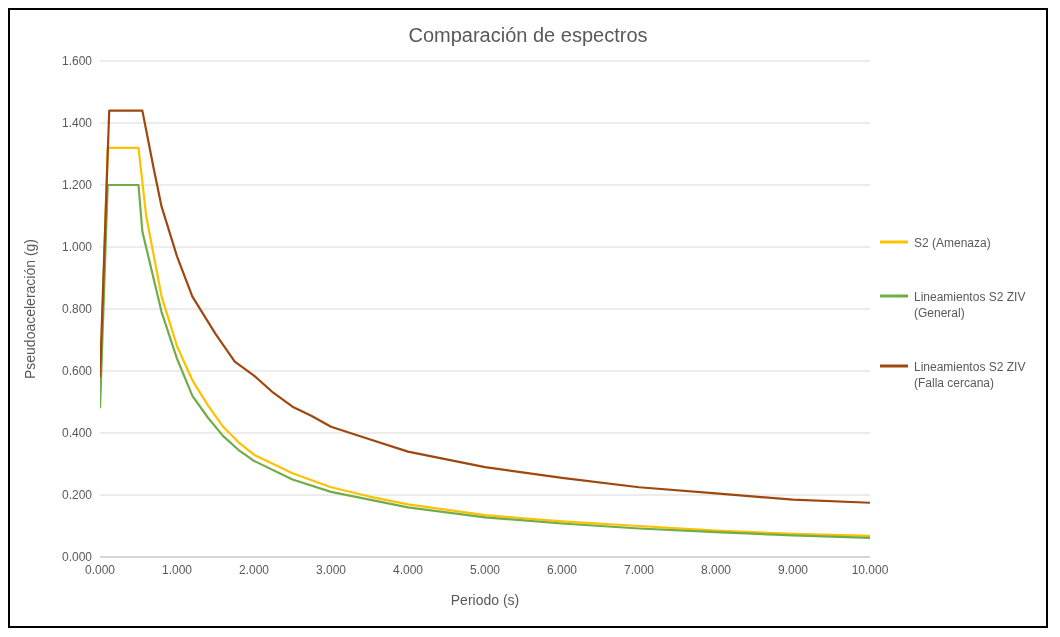 This screenshot has height=637, width=1060. What do you see at coordinates (177, 569) in the screenshot?
I see `x-tick-label: 1.000` at bounding box center [177, 569].